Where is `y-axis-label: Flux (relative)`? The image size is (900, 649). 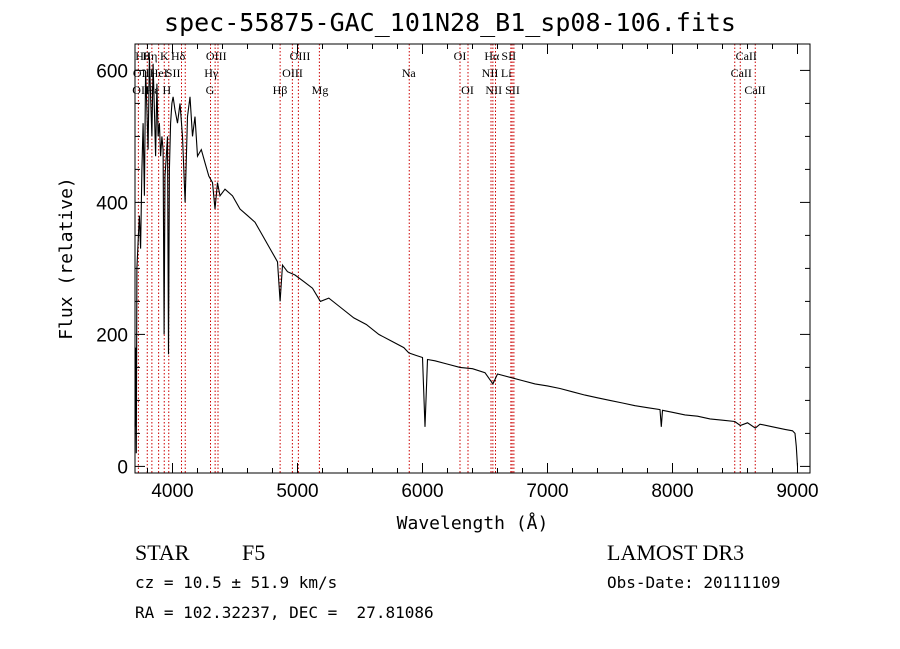
y-axis-label: Flux (relative) is located at coordinates (66, 258).